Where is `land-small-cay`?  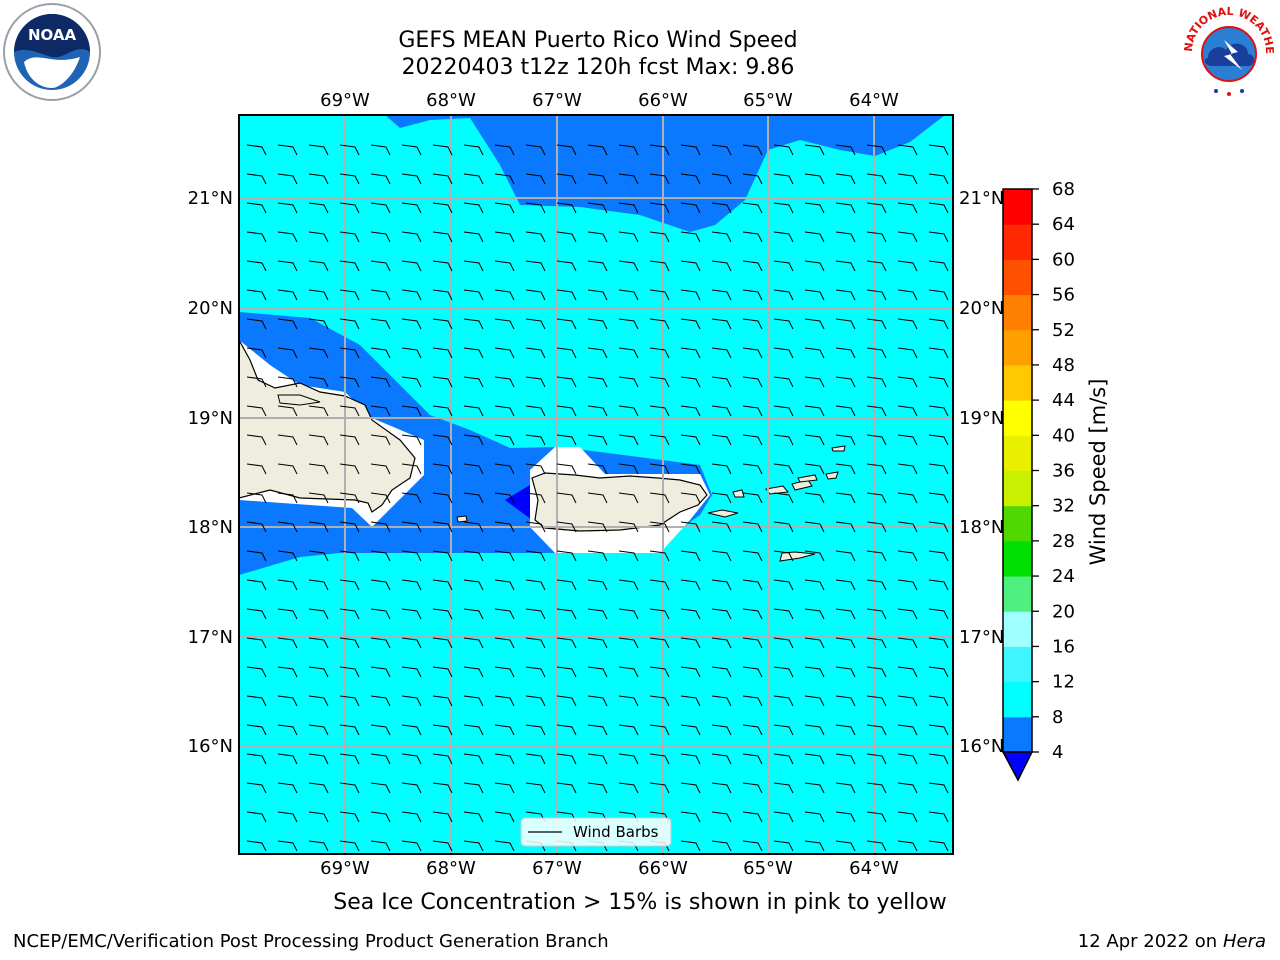
land-small-cay is located at coordinates (299, 400).